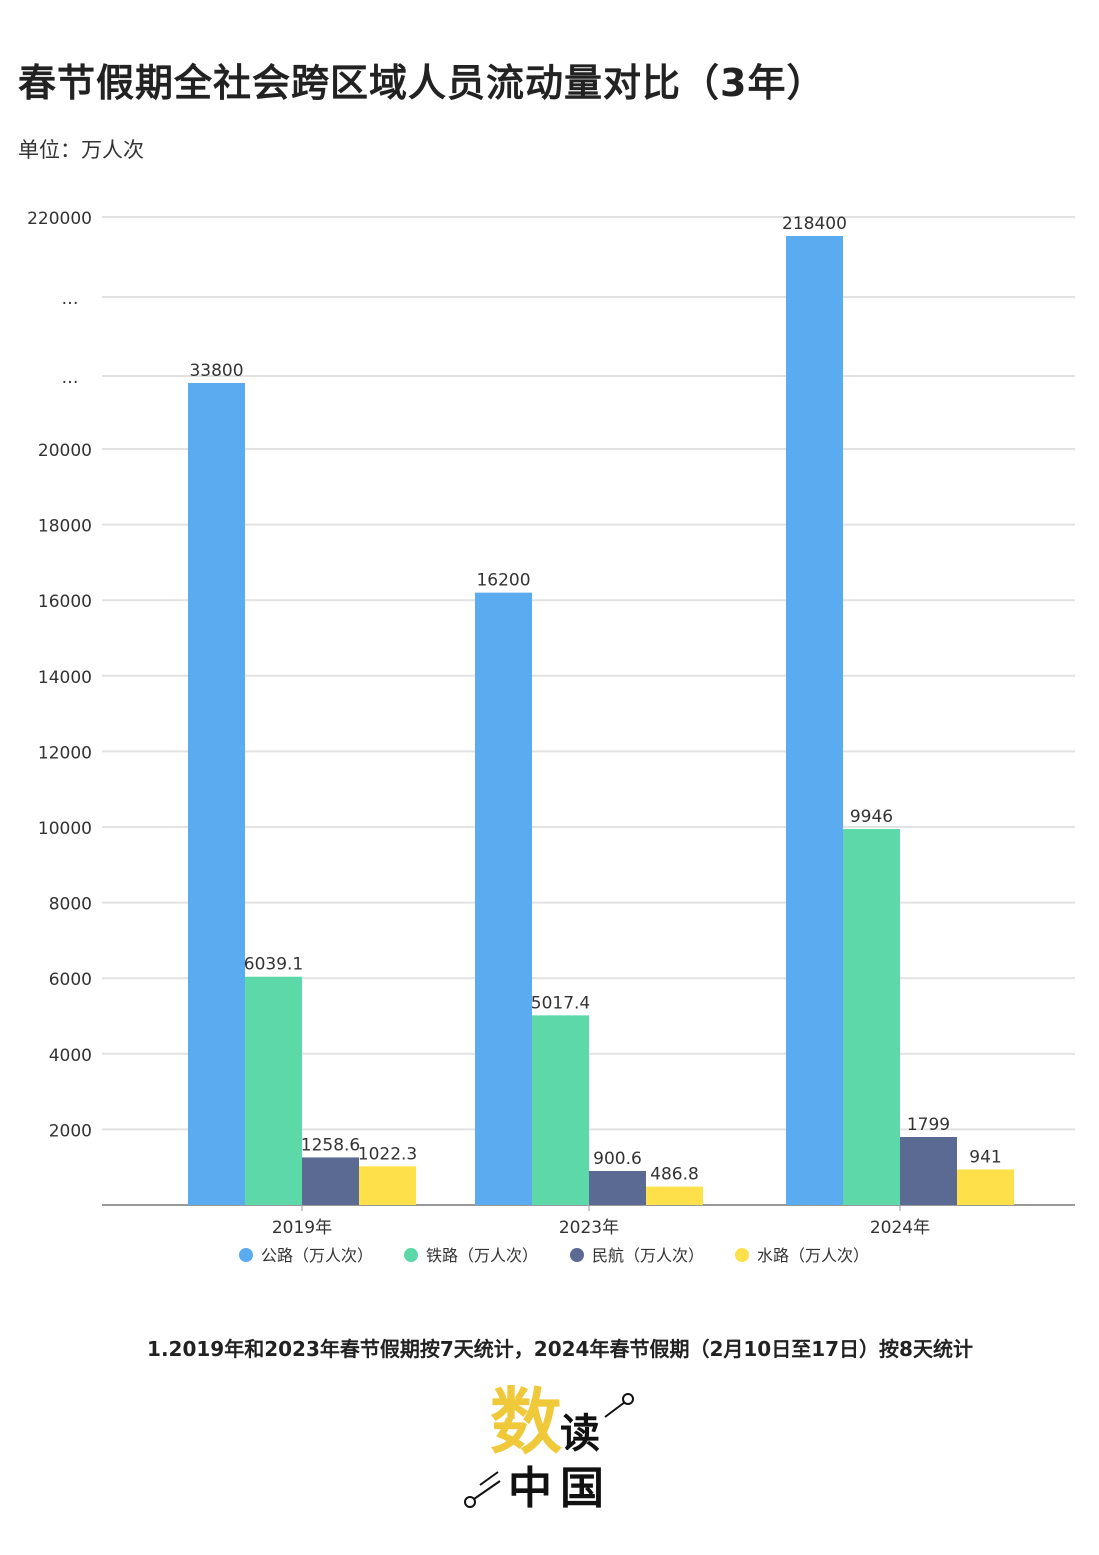 This screenshot has width=1099, height=1555. What do you see at coordinates (65, 451) in the screenshot?
I see `y-tick-label: 20000` at bounding box center [65, 451].